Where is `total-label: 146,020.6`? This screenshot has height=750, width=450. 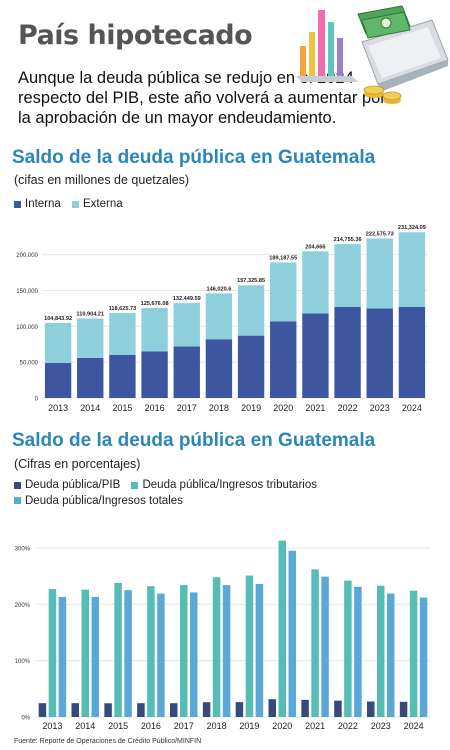
total-label: 146,020.6 is located at coordinates (218, 289).